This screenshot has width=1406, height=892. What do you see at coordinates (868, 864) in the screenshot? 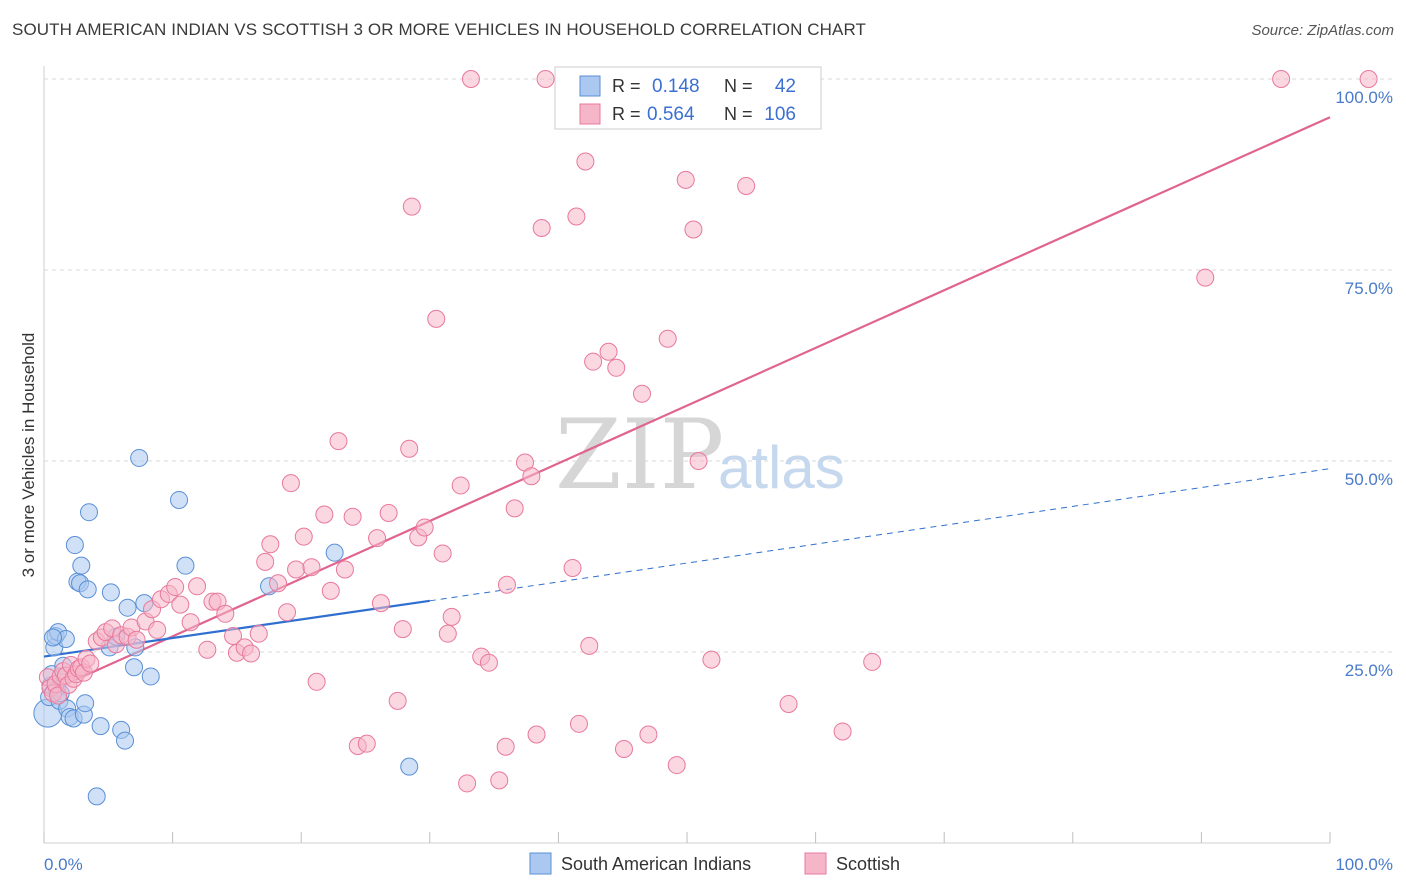
I see `bottom-legend-label-pink: Scottish` at bounding box center [868, 864].